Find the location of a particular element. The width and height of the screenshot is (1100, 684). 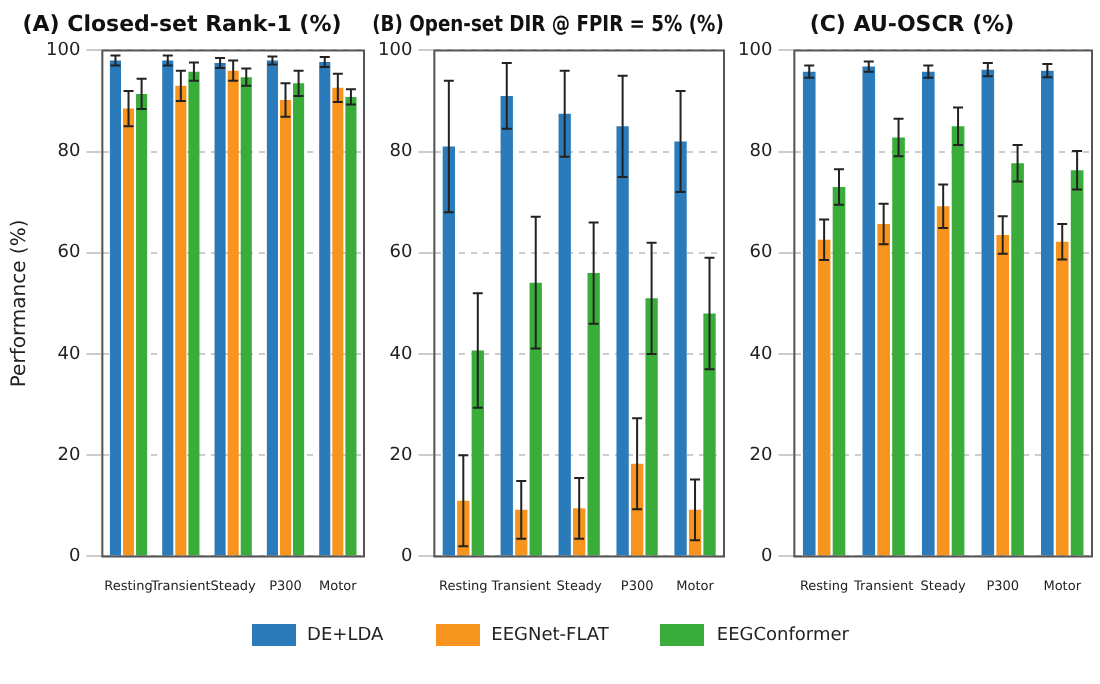

legend-label: DE+LDA is located at coordinates (345, 635).